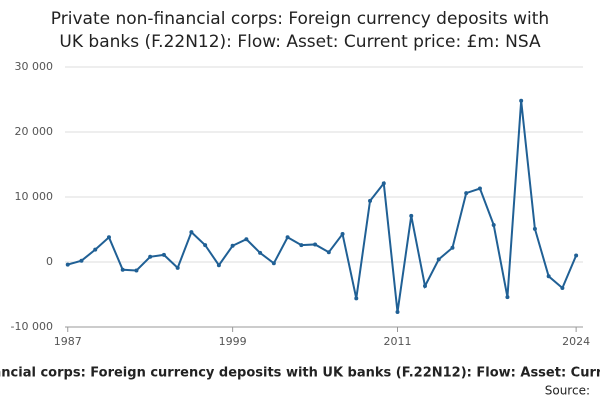  What do you see at coordinates (32, 326) in the screenshot?
I see `y-tick-label: -10 000` at bounding box center [32, 326].